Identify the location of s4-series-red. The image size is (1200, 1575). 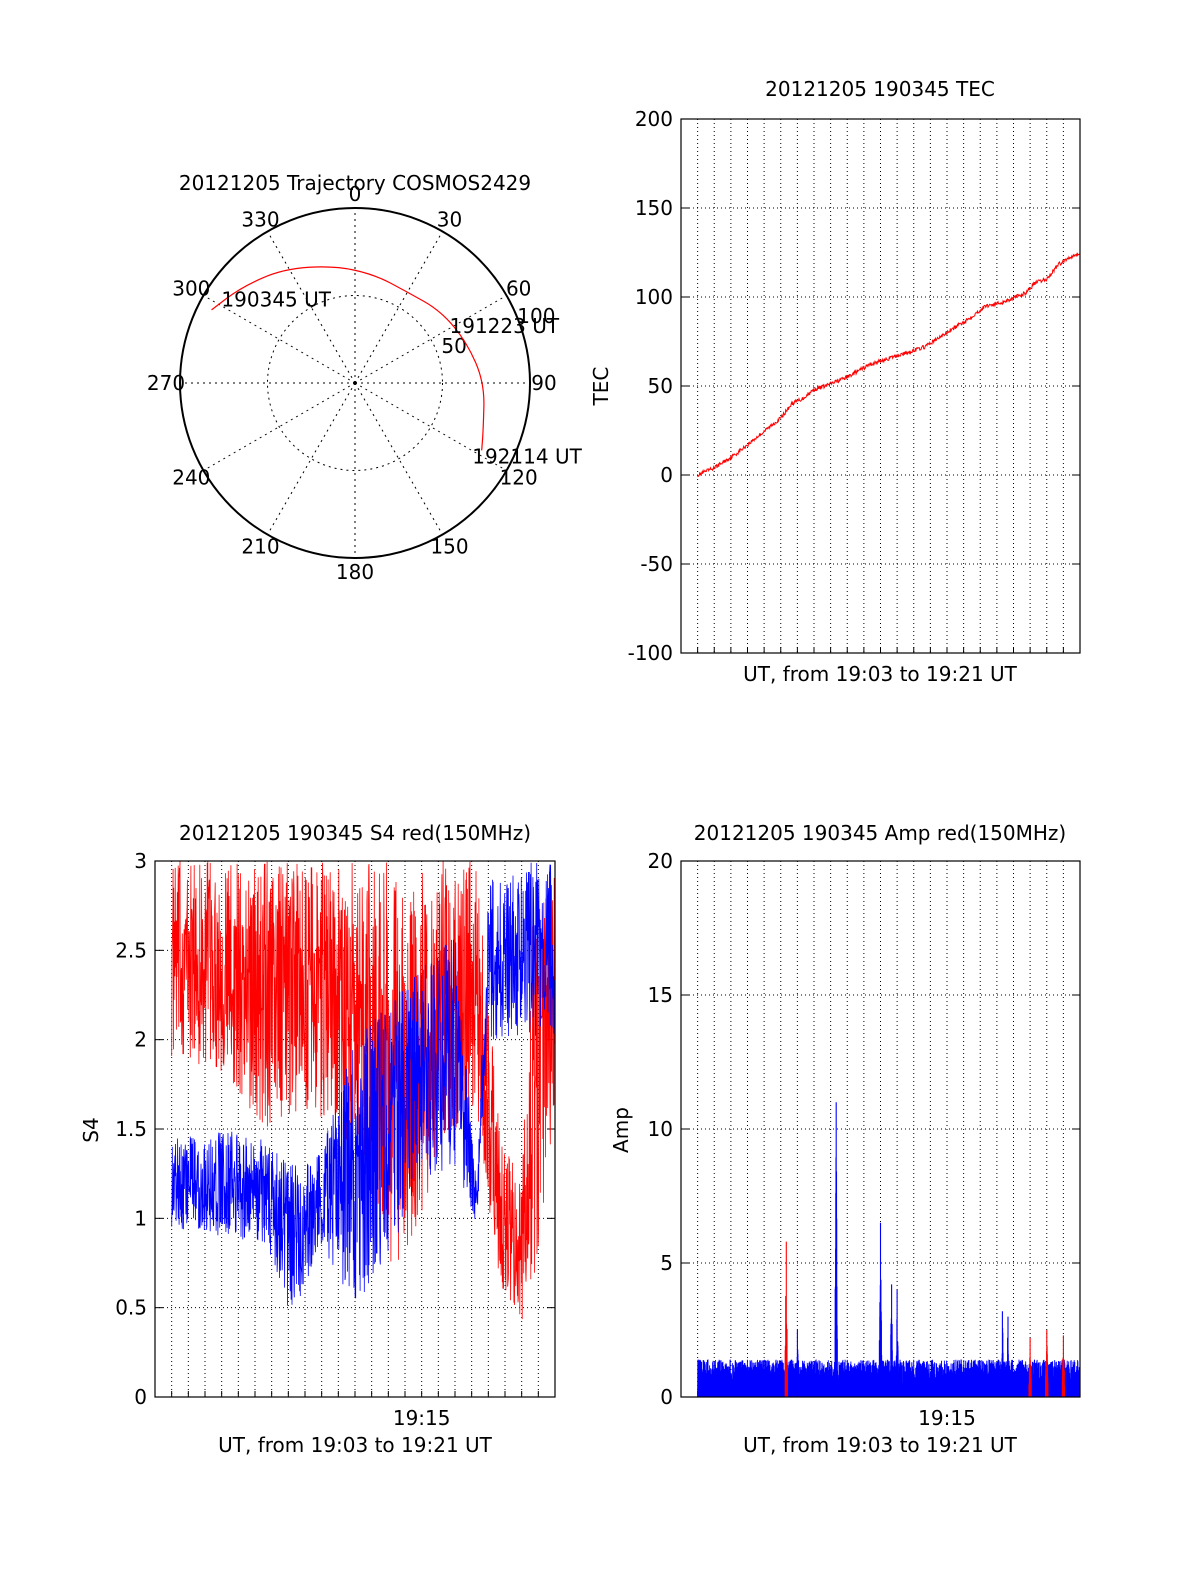
(363, 1090).